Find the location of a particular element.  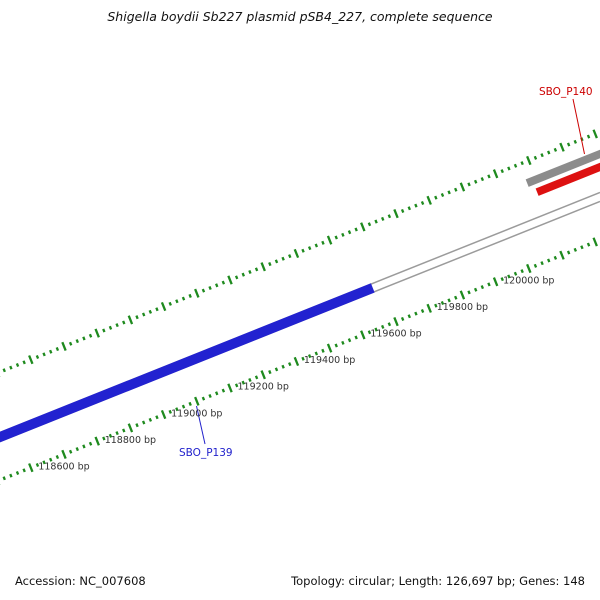

gene-feature is located at coordinates (562, 168).